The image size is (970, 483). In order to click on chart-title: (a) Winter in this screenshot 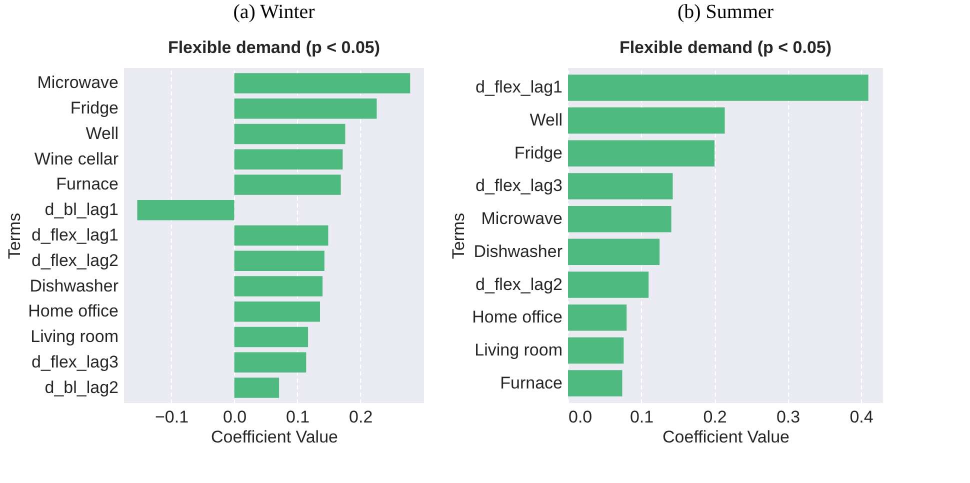, I will do `click(274, 12)`.